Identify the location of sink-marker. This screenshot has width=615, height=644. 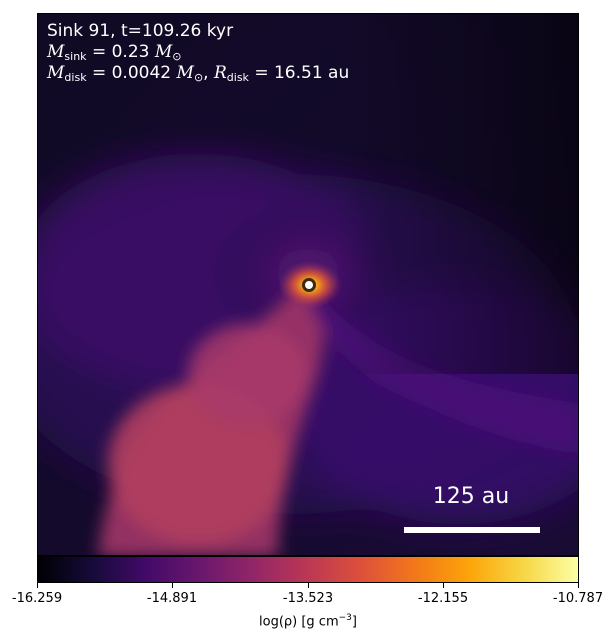
(309, 285).